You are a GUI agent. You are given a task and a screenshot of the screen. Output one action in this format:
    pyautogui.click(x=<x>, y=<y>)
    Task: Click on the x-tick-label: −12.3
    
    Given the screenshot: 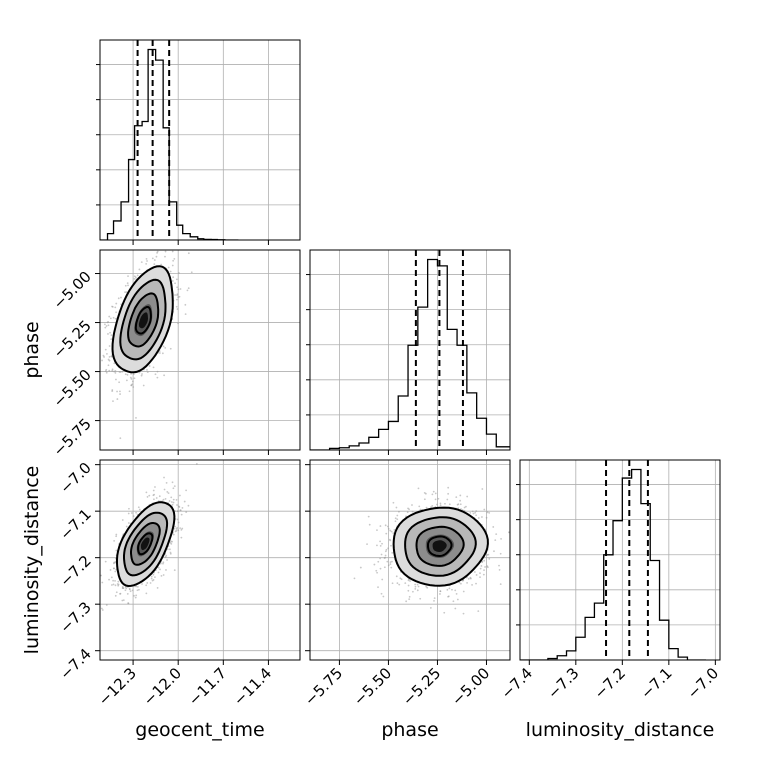 What is the action you would take?
    pyautogui.click(x=117, y=686)
    